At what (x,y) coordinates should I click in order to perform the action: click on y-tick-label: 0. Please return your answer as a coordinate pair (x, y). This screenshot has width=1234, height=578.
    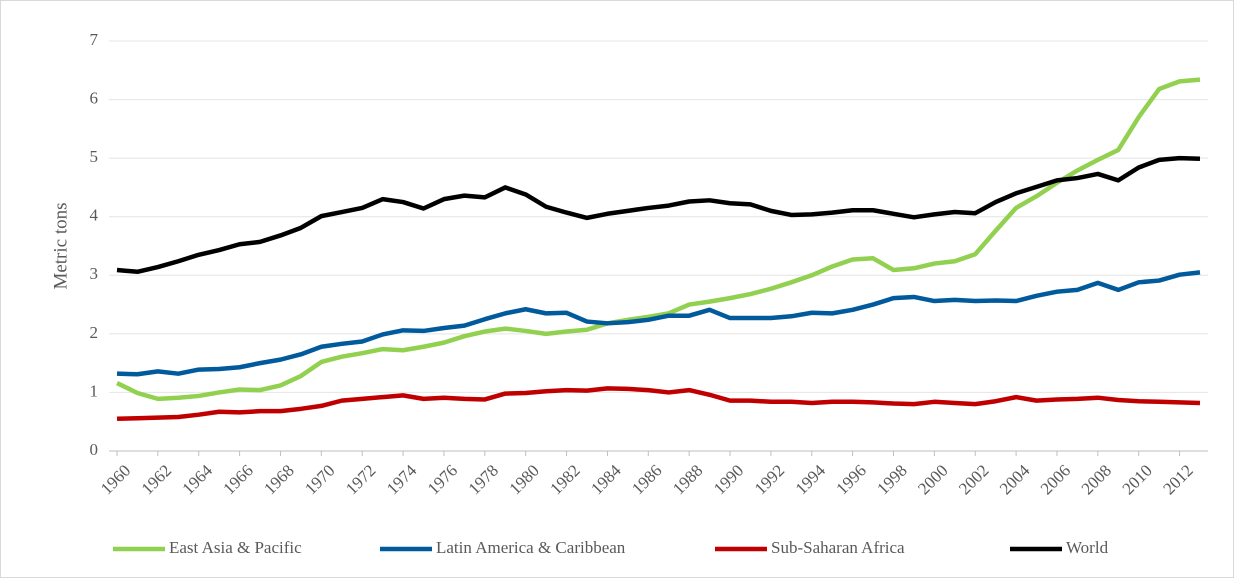
    Looking at the image, I should click on (94, 449).